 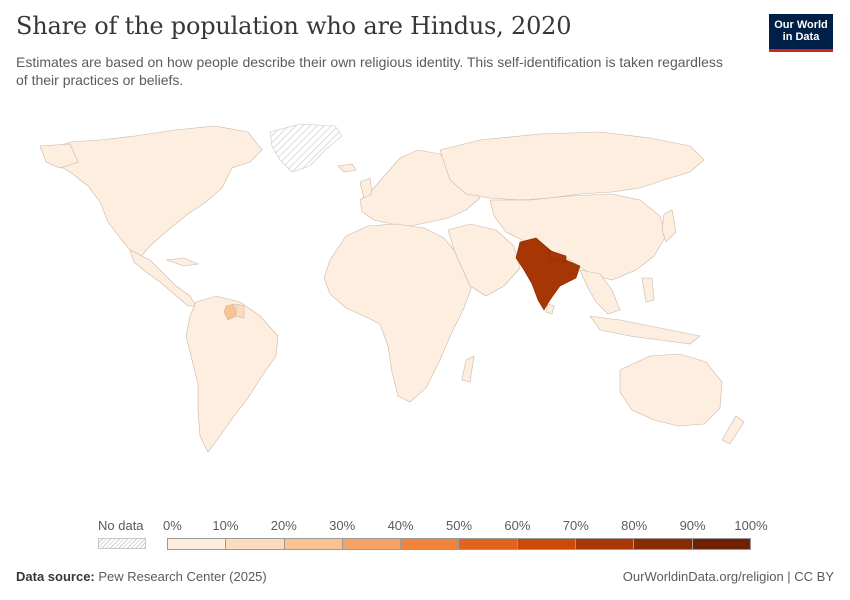 I want to click on middle-east, so click(x=484, y=260).